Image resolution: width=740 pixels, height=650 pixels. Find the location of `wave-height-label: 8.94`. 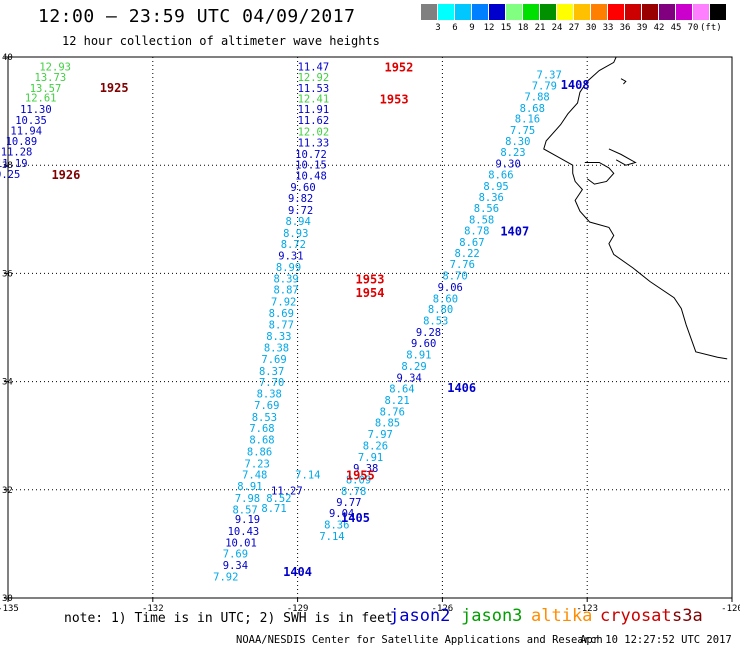

wave-height-label: 8.94 is located at coordinates (298, 222).